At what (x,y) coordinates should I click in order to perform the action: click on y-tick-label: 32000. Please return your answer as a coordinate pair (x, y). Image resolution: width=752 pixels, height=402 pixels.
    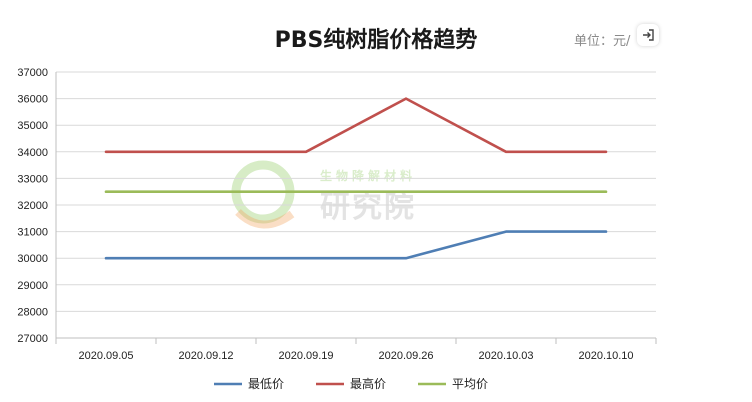
    Looking at the image, I should click on (32, 206).